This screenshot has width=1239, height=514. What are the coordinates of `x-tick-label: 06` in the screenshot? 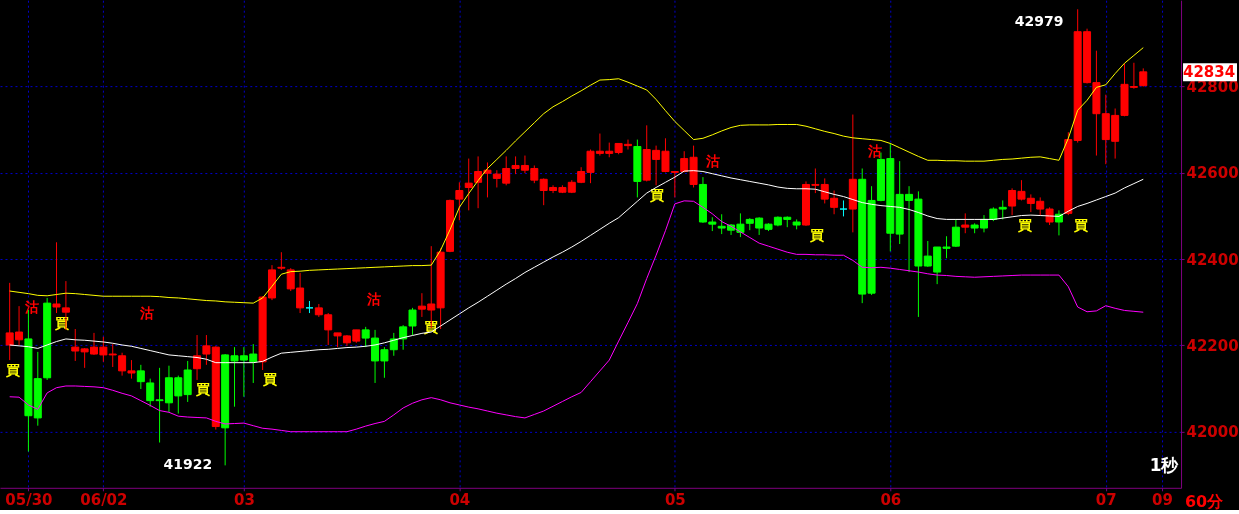 It's located at (891, 500).